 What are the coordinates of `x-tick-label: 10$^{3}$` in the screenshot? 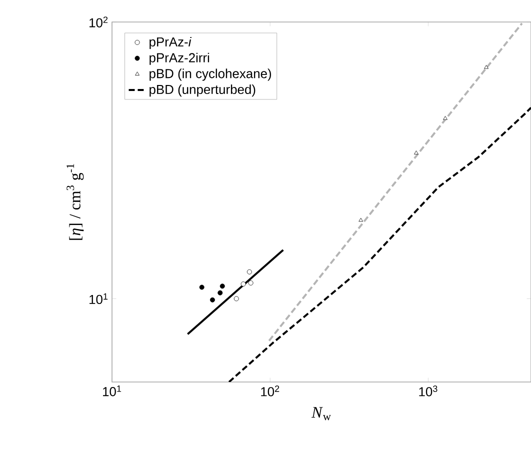 It's located at (428, 391).